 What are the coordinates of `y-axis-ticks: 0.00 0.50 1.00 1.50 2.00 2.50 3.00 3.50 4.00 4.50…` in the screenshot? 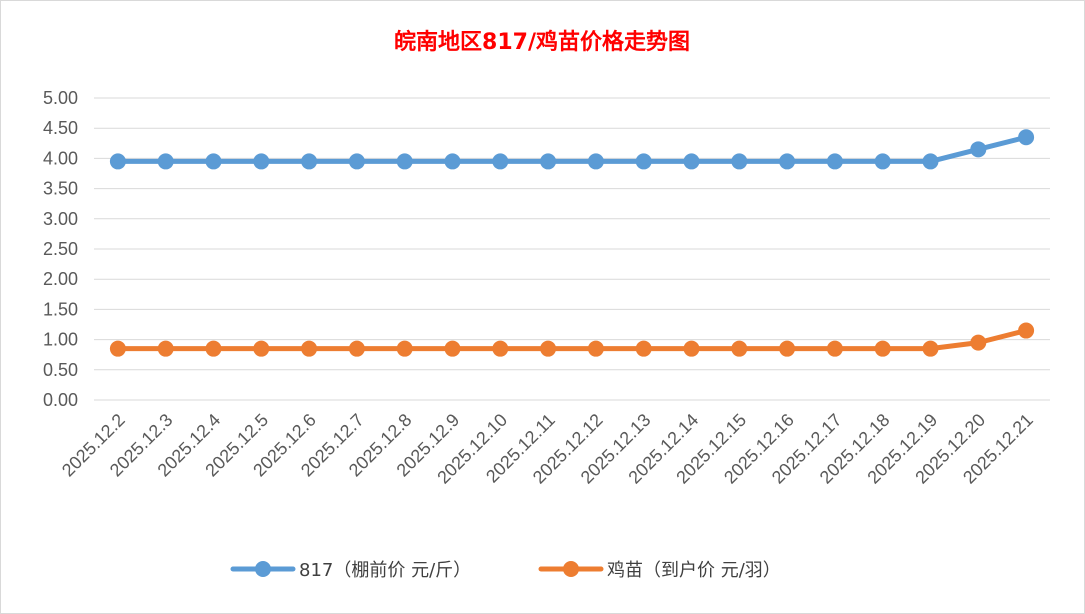 It's located at (60, 249).